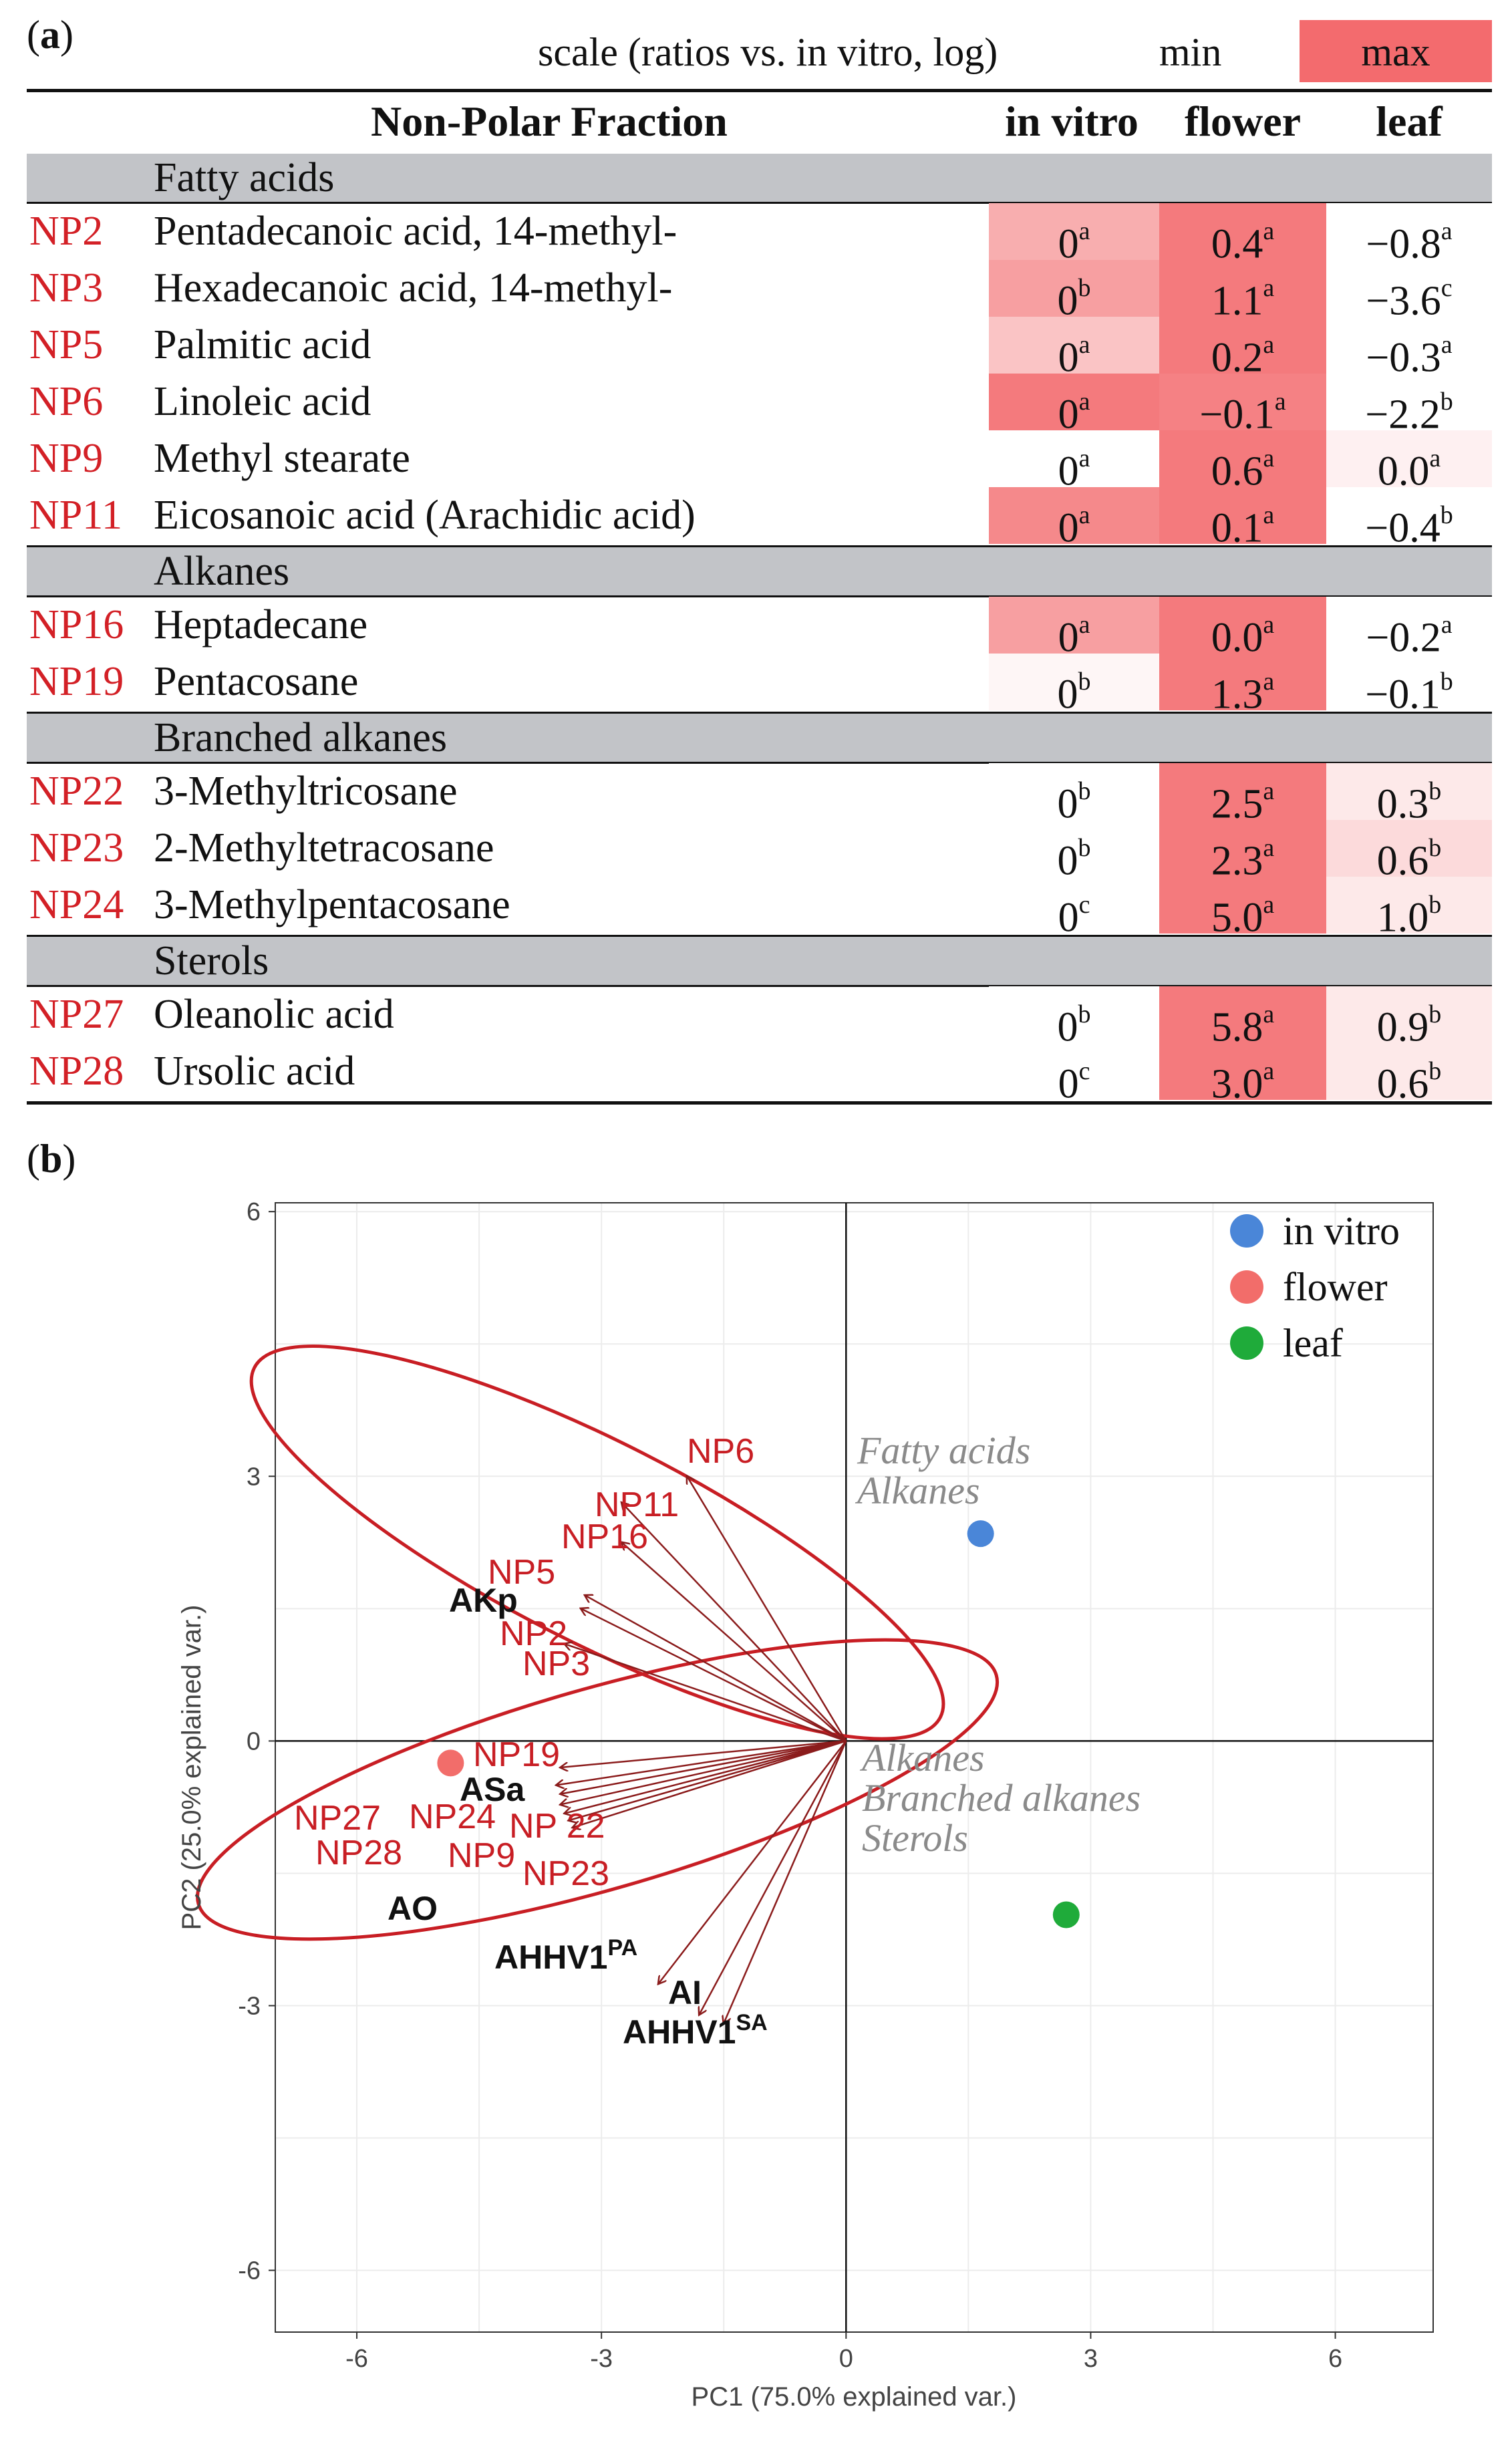 This screenshot has height=2437, width=1512. I want to click on cell-value: 1.0, so click(1402, 918).